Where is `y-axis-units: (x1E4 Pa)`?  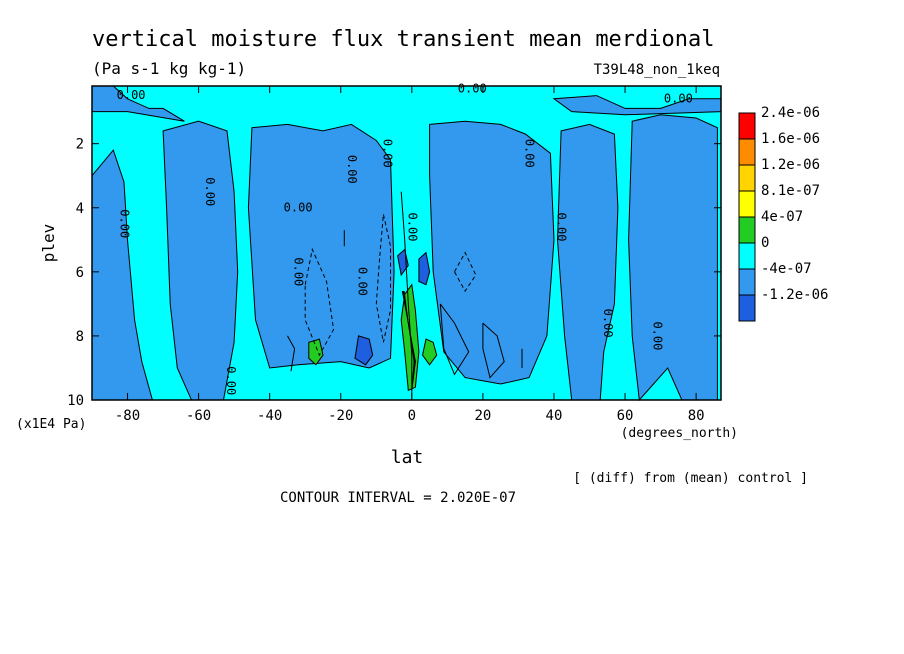 y-axis-units: (x1E4 Pa) is located at coordinates (51, 424).